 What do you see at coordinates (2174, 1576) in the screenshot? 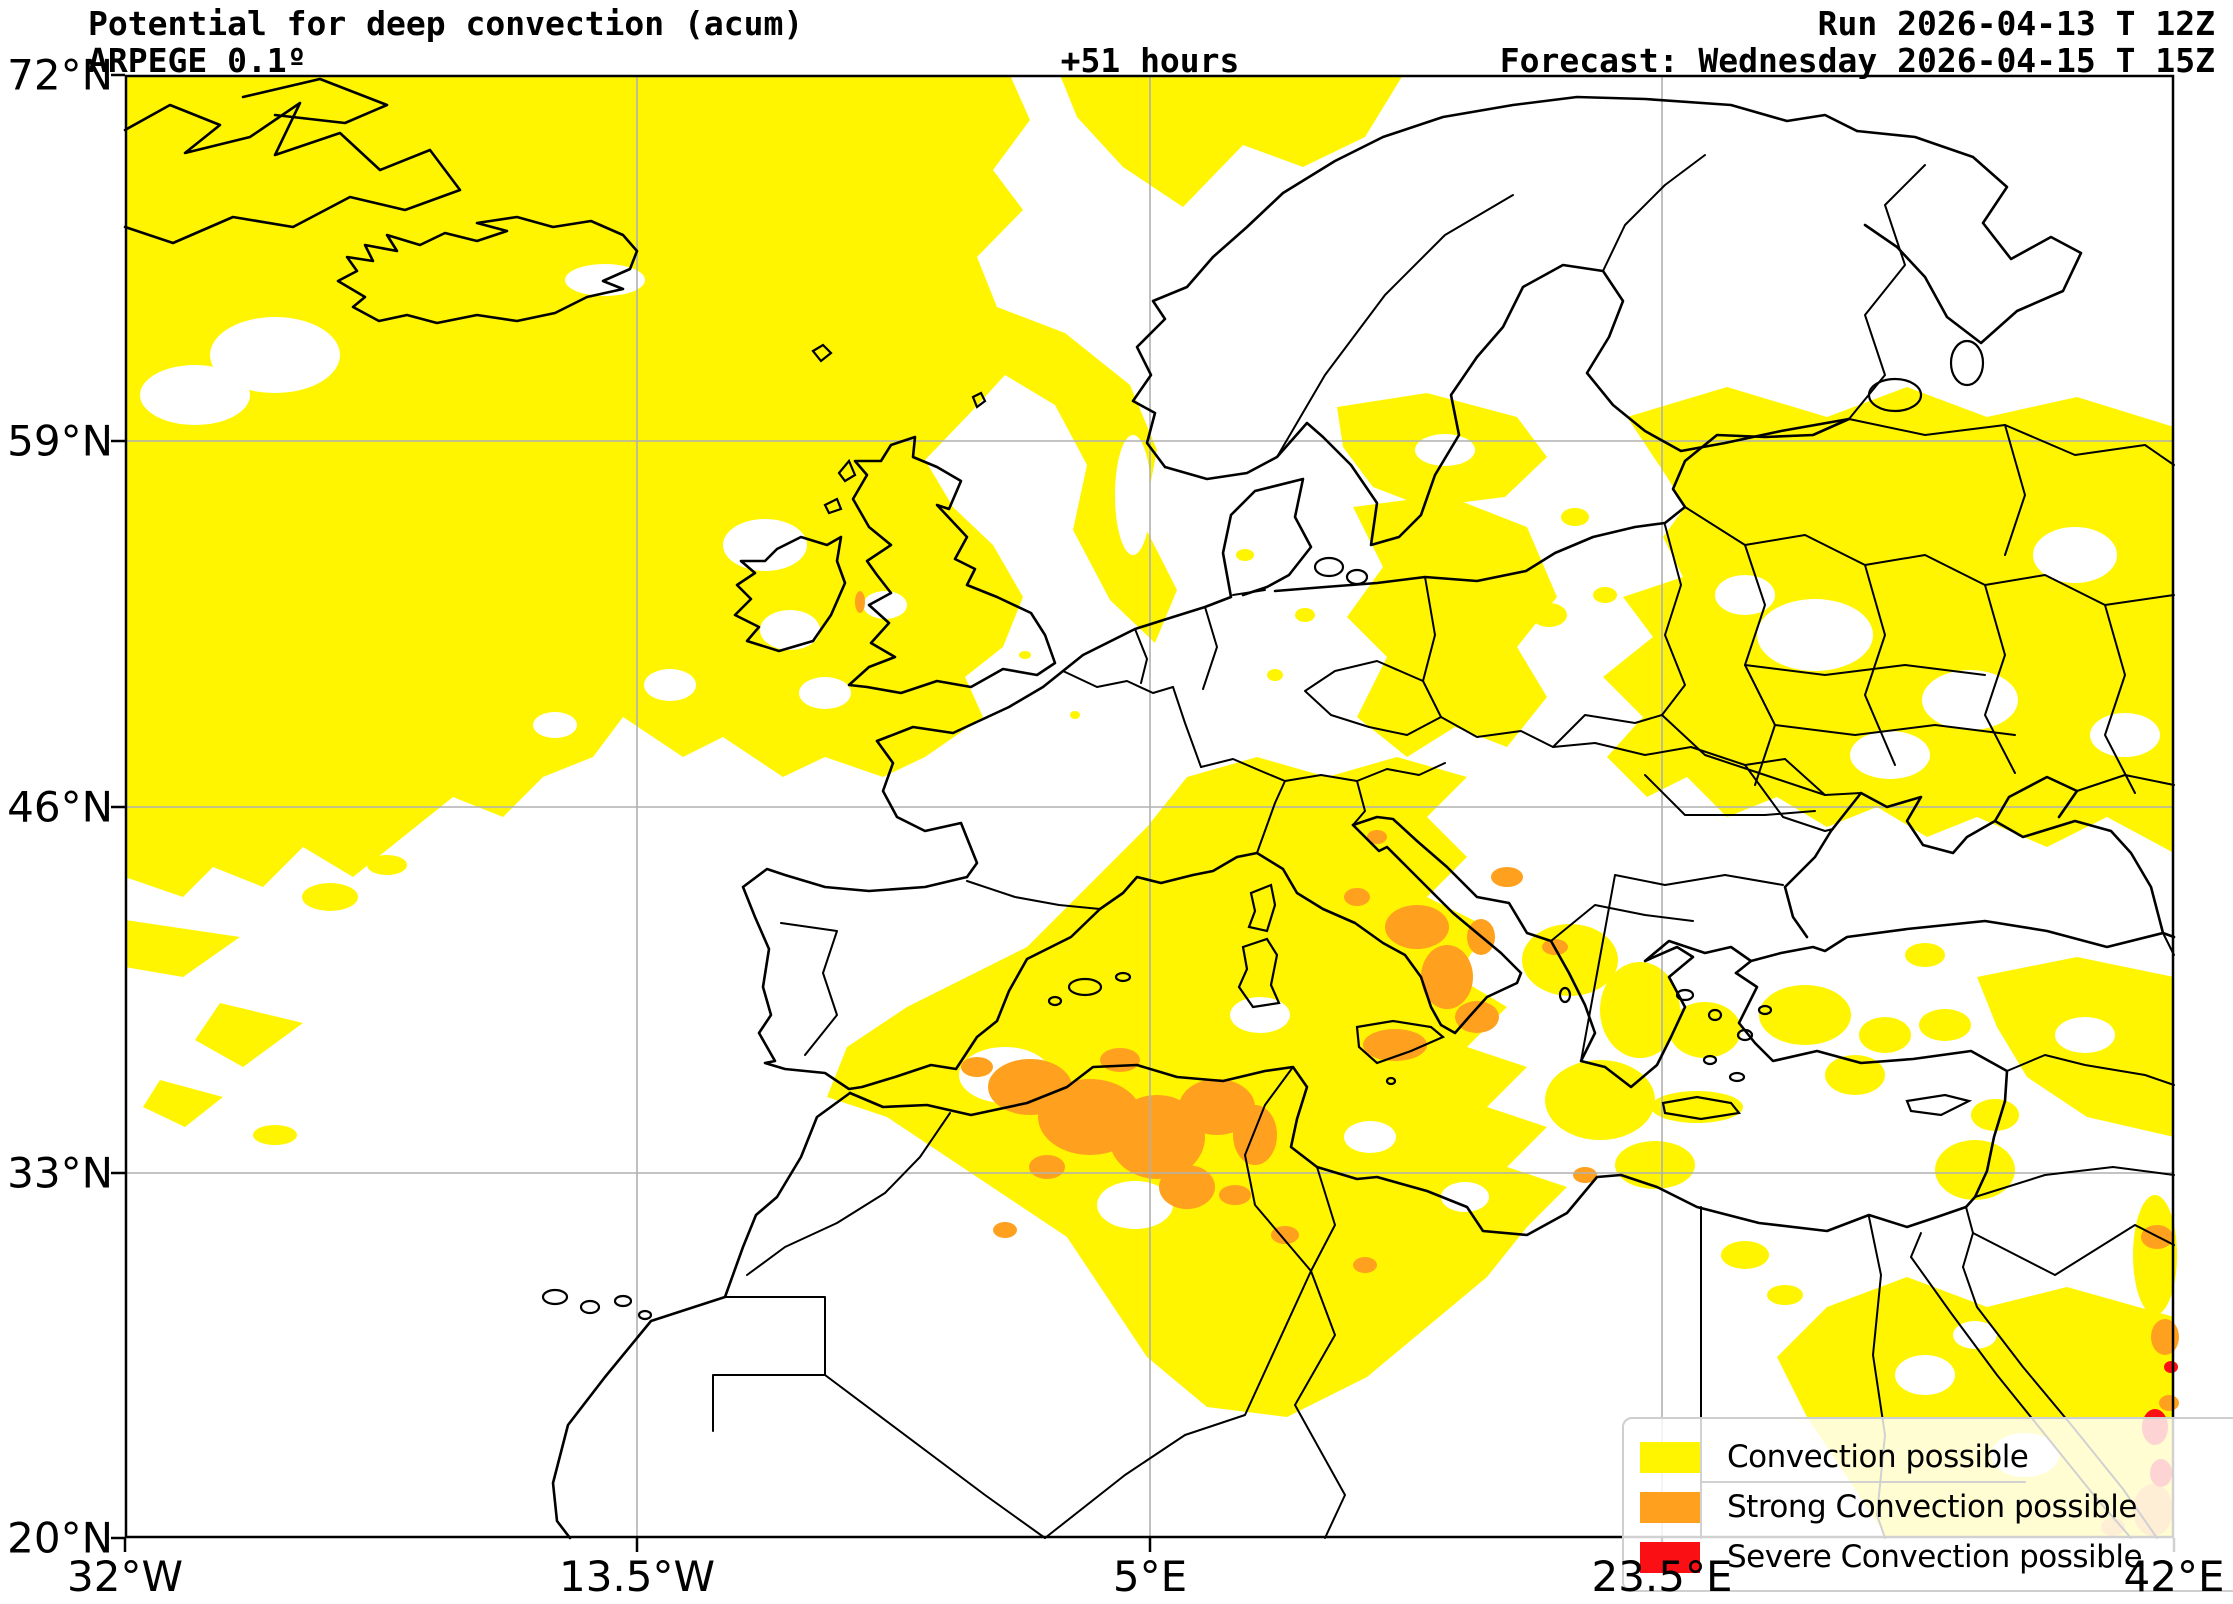
I see `lon-tick-42e: 42°E` at bounding box center [2174, 1576].